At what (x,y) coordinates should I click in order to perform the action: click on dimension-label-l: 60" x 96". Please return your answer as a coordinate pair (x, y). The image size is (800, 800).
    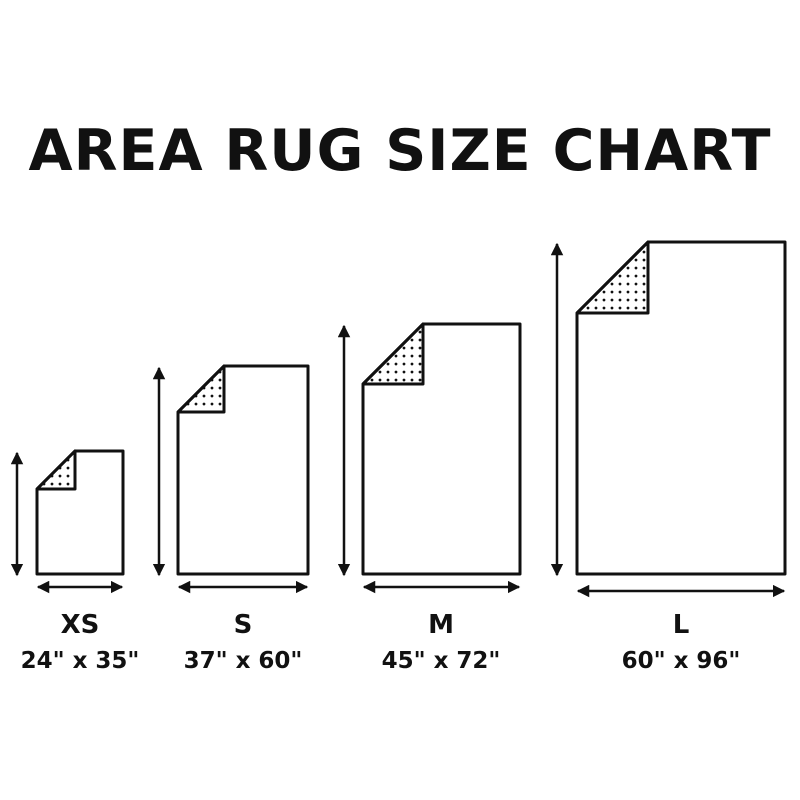
    Looking at the image, I should click on (681, 661).